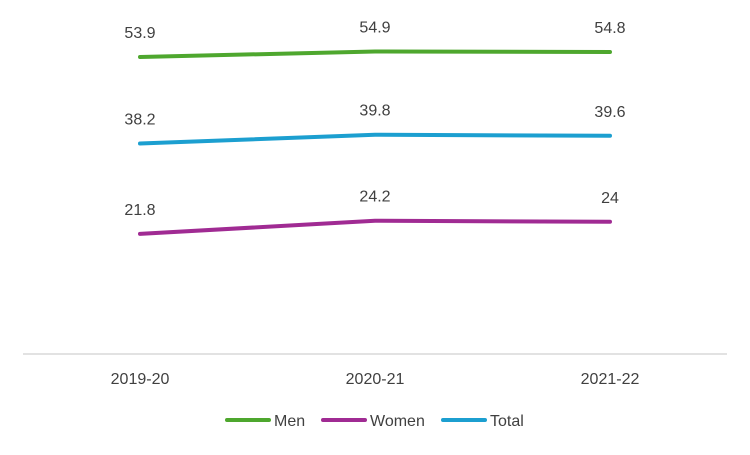 The image size is (750, 455). I want to click on x-tick-label: 2019-20, so click(140, 379).